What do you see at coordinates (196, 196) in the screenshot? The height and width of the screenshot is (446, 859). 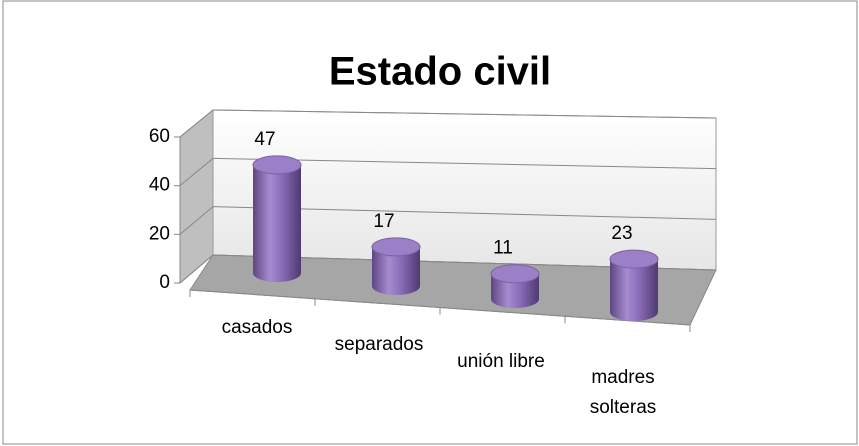 I see `side-wall` at bounding box center [196, 196].